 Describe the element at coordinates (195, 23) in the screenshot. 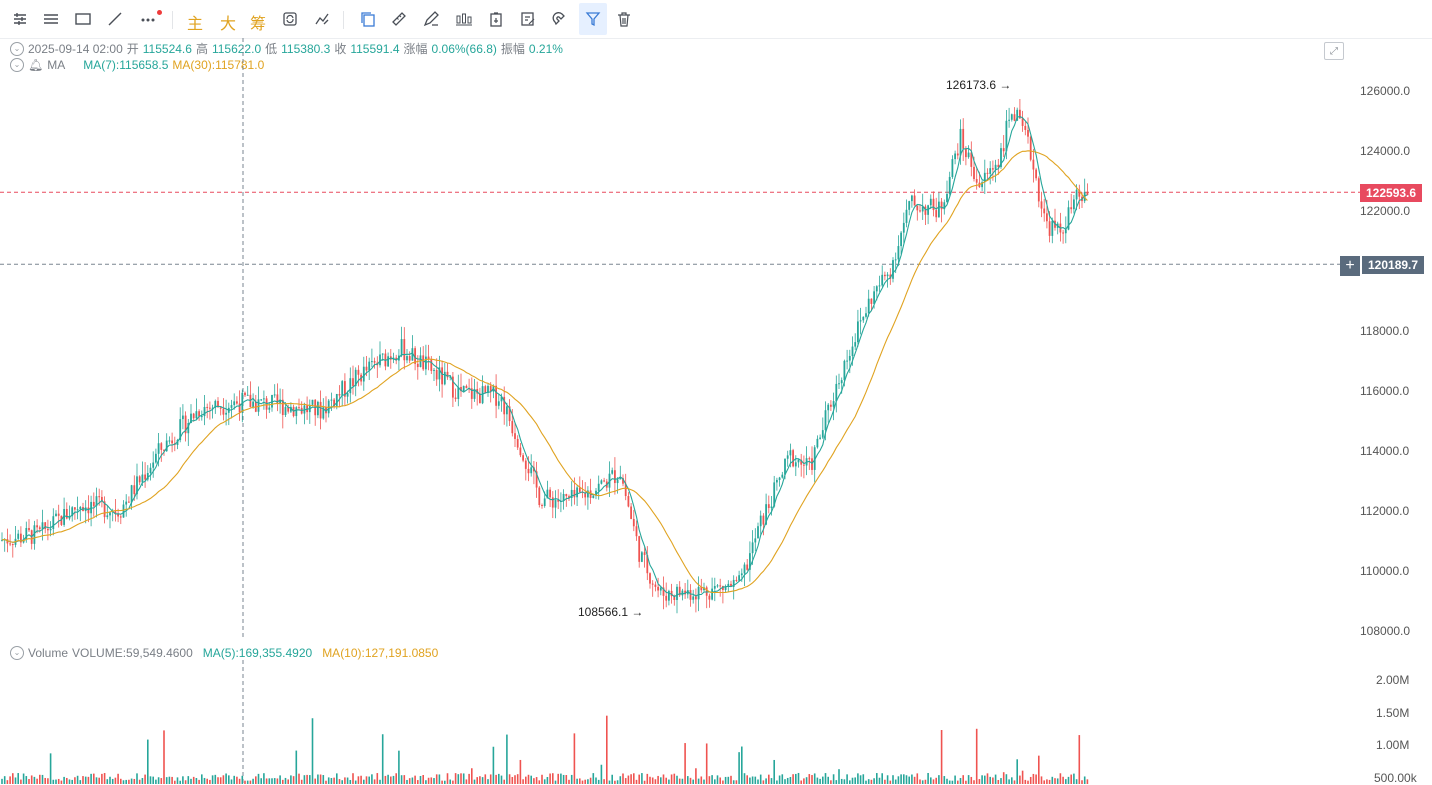

I see `main-force-button: 主` at that location.